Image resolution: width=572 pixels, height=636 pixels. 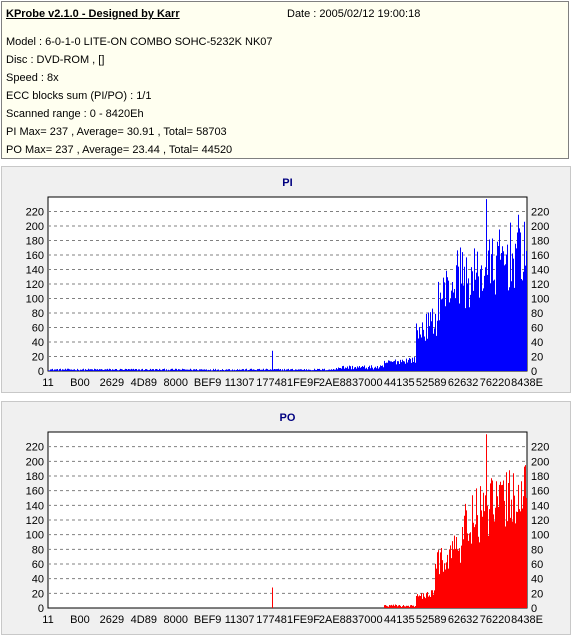 I want to click on scan-date: Date : 2005/02/12 19:00:18, so click(x=354, y=14).